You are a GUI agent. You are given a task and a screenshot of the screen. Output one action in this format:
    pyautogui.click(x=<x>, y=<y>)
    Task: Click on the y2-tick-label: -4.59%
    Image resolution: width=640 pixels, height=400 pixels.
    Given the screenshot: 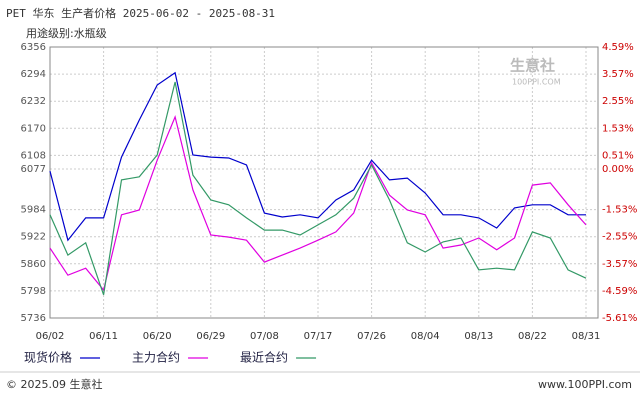 What is the action you would take?
    pyautogui.click(x=619, y=291)
    